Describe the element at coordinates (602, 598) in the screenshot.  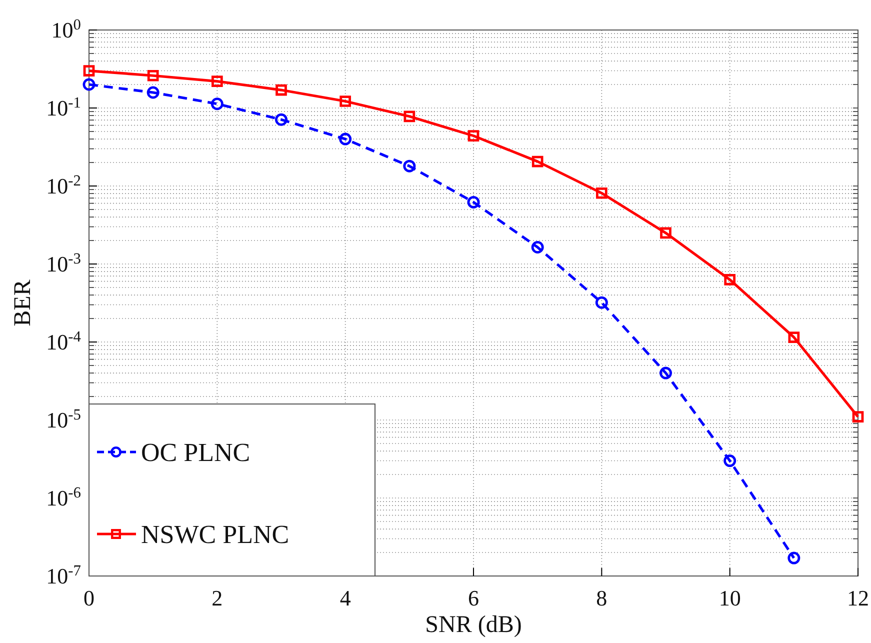
I see `x-tick-label: 8` at that location.